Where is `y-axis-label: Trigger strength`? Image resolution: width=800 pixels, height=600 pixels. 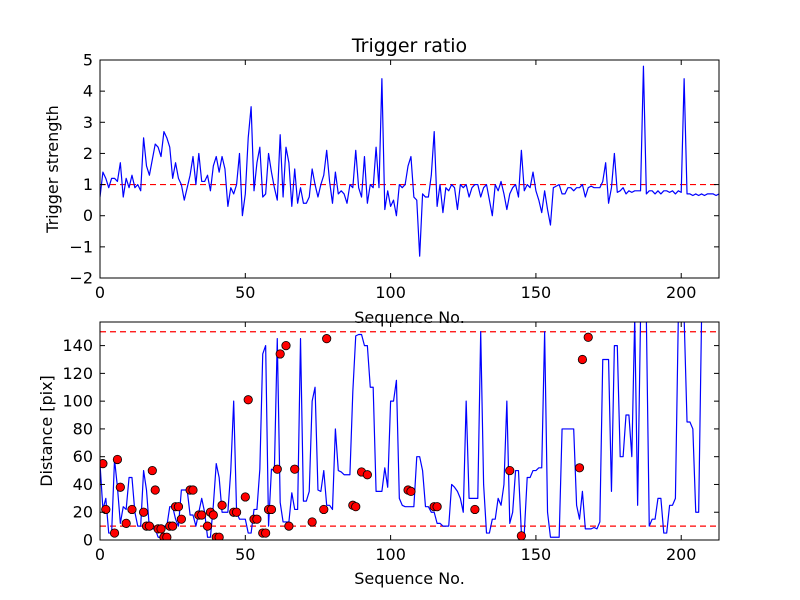
y-axis-label: Trigger strength is located at coordinates (52, 169).